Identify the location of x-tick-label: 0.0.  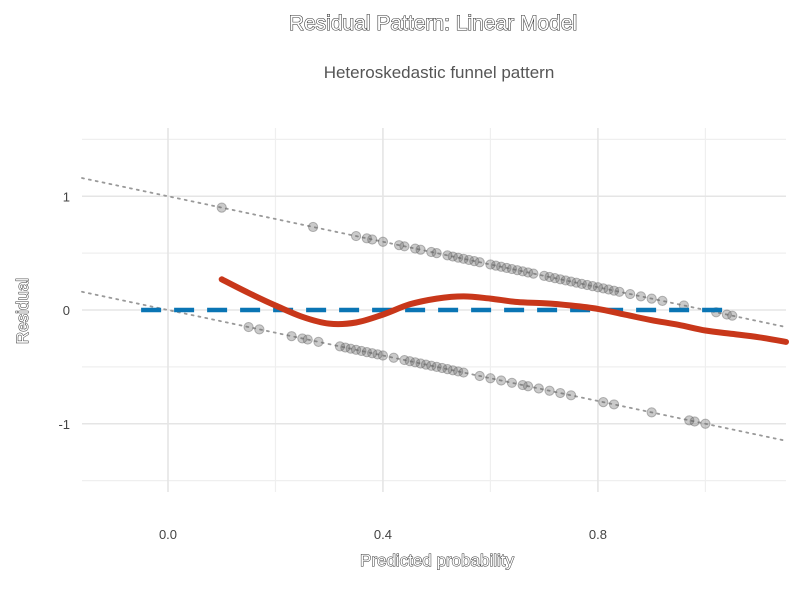
(168, 534).